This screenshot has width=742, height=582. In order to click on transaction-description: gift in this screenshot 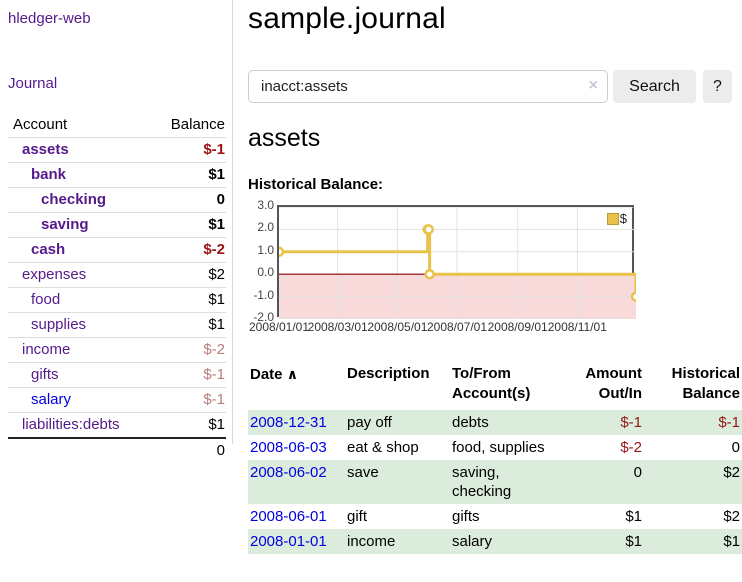, I will do `click(357, 516)`.